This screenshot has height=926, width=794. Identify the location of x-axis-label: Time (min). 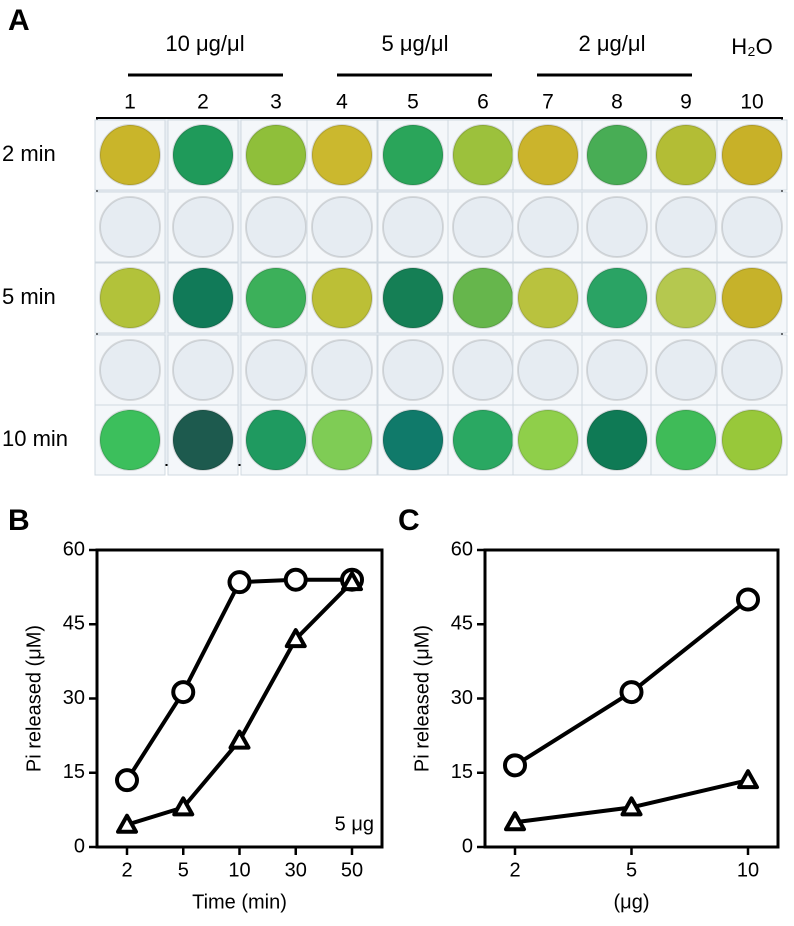
(239, 902).